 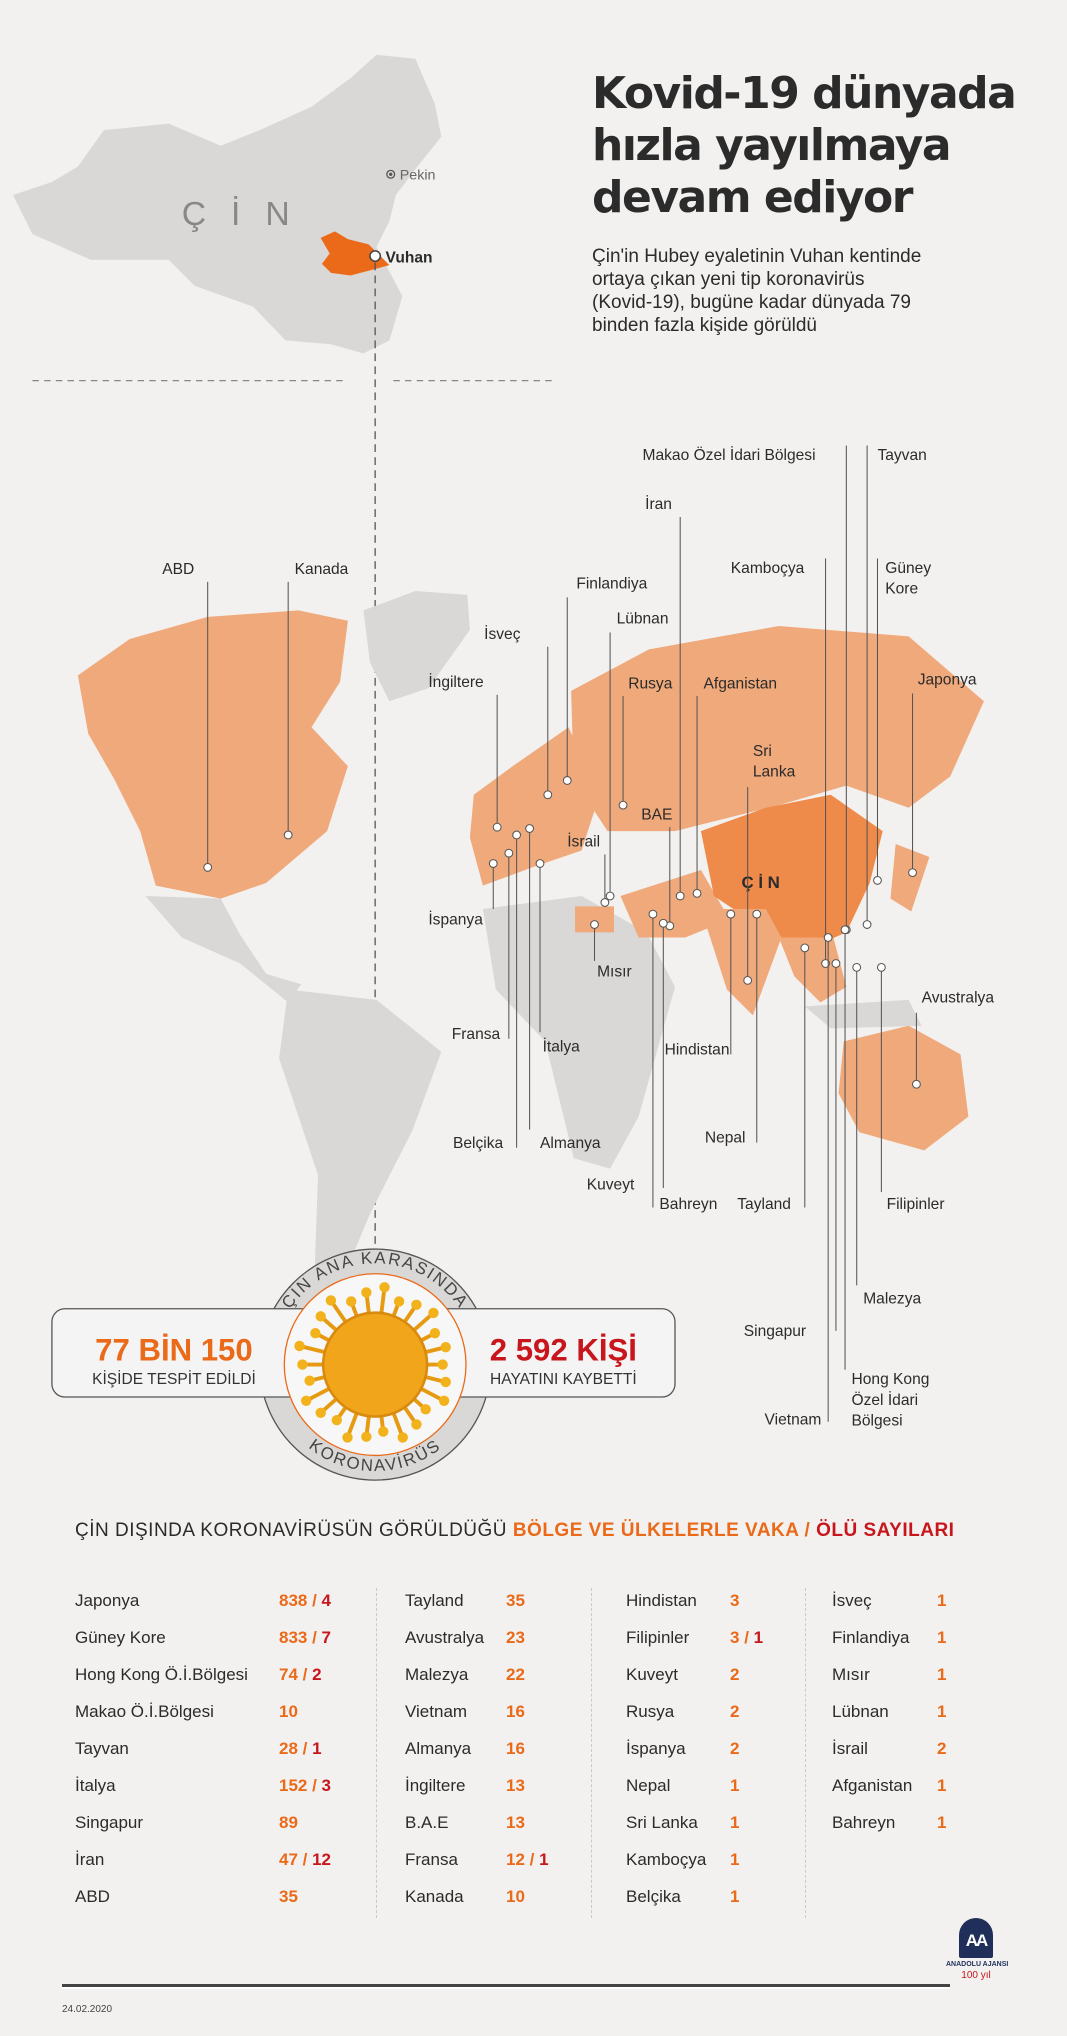 What do you see at coordinates (288, 1897) in the screenshot?
I see `table-row-value: 35` at bounding box center [288, 1897].